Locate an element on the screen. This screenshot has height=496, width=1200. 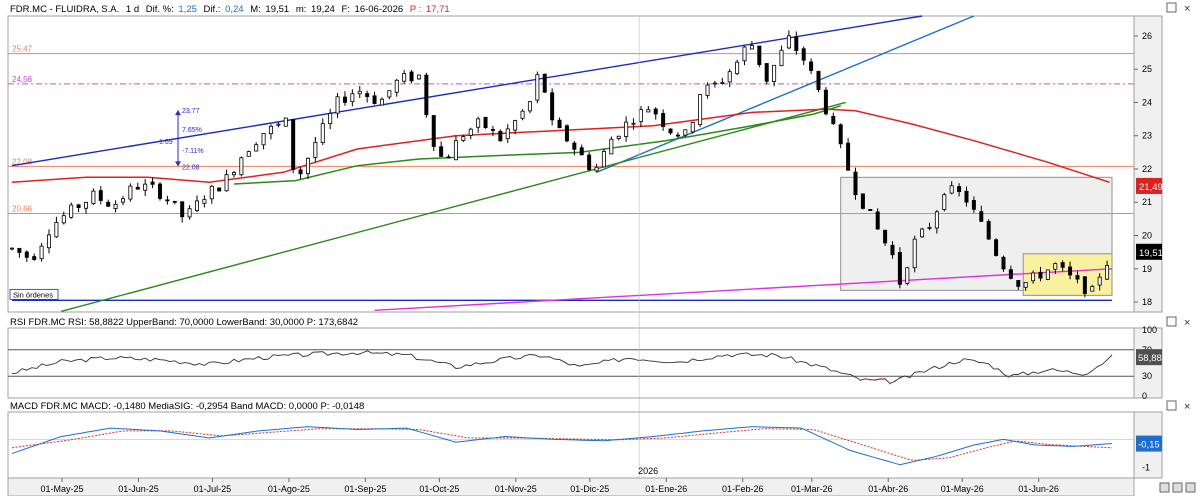
x-tick-label: 01-Abr-26 is located at coordinates (888, 489).